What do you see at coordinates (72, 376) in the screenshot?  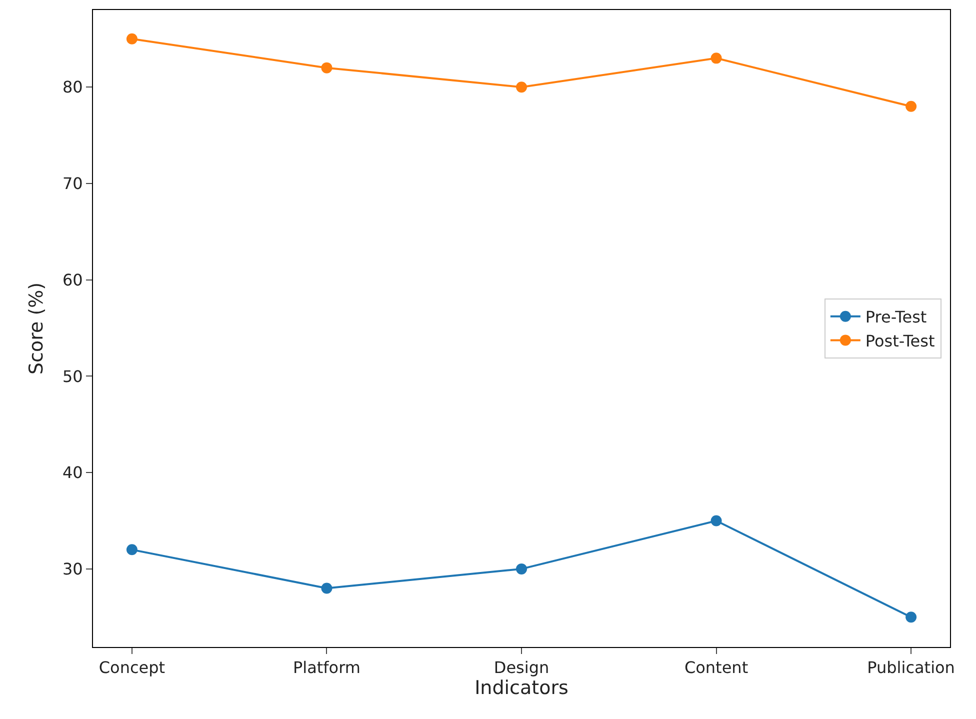 I see `y-tick-label: 50` at bounding box center [72, 376].